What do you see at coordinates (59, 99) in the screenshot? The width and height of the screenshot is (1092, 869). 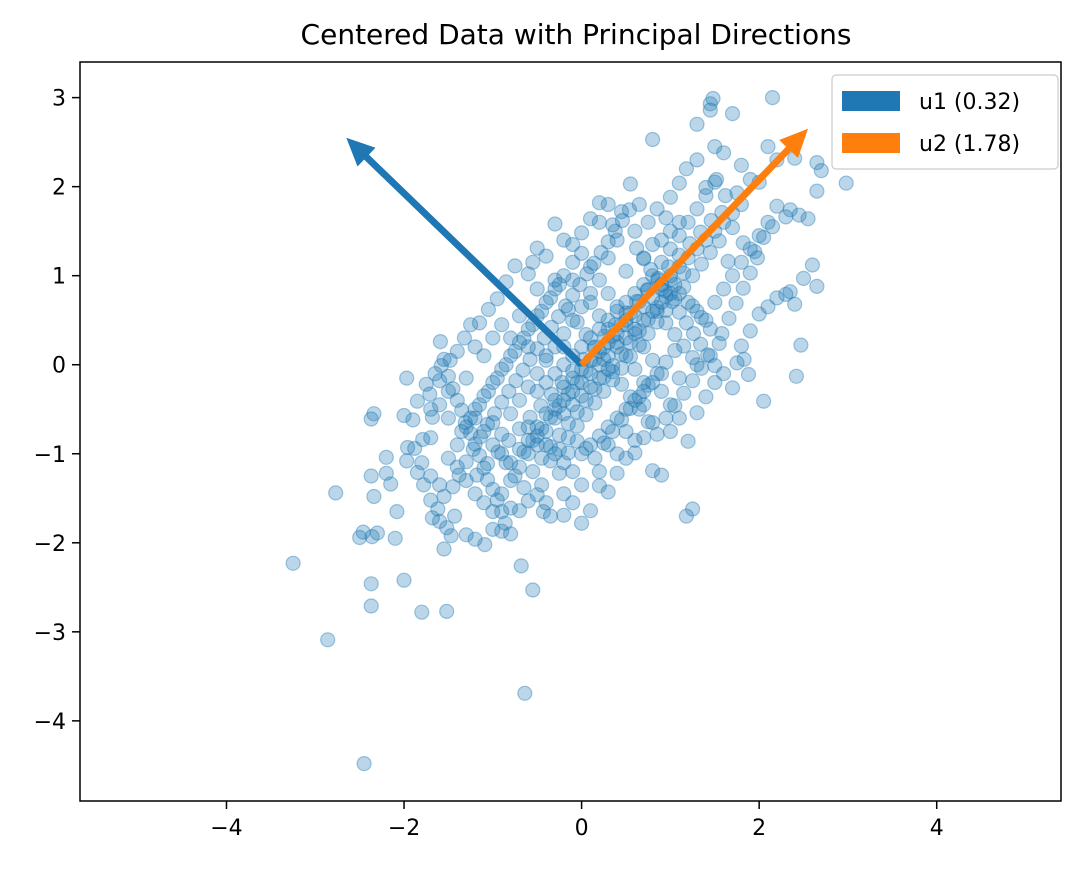 I see `y-tick-label: 3` at bounding box center [59, 99].